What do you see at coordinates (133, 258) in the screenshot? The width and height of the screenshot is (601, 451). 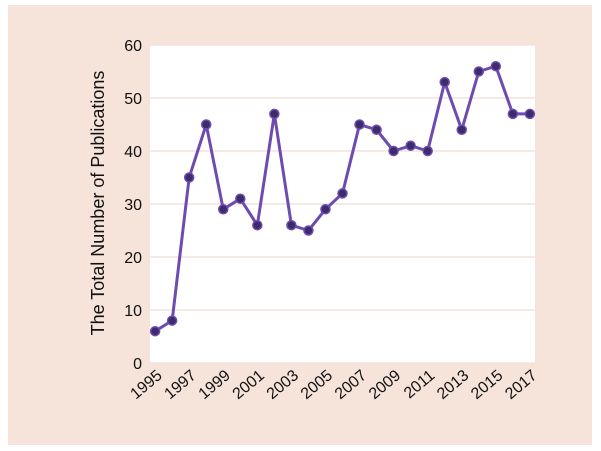 I see `y-tick-label: 20` at bounding box center [133, 258].